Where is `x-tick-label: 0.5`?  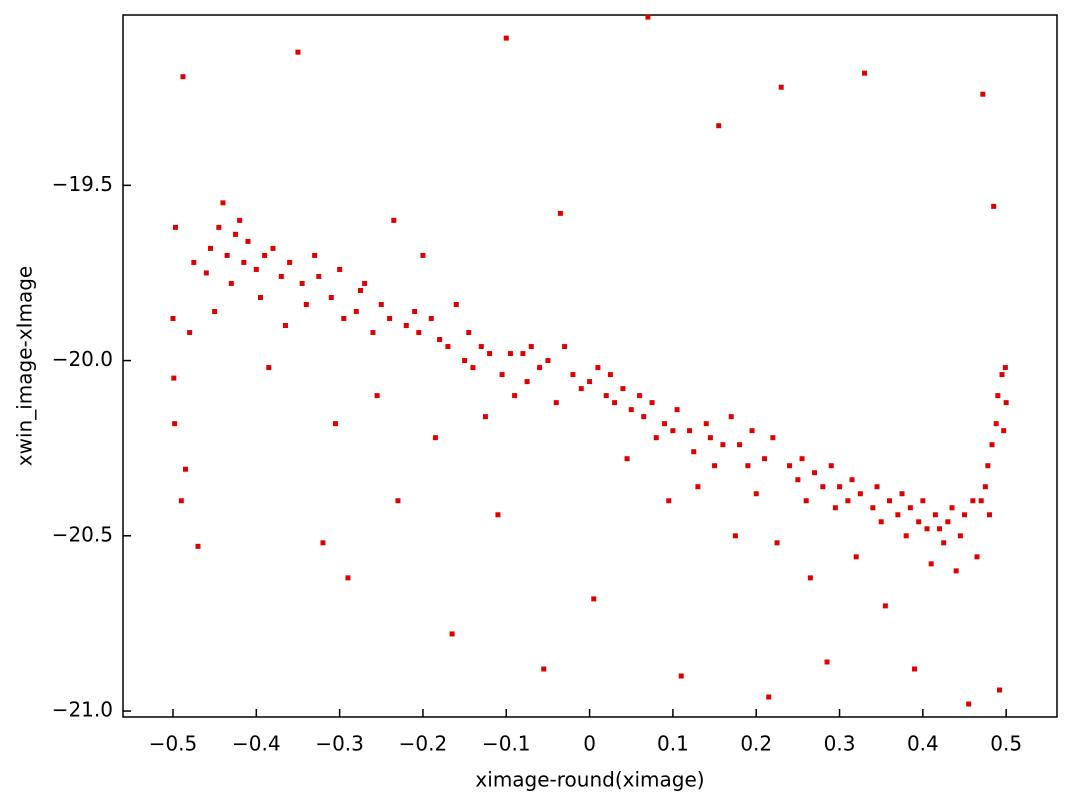
x-tick-label: 0.5 is located at coordinates (1006, 744).